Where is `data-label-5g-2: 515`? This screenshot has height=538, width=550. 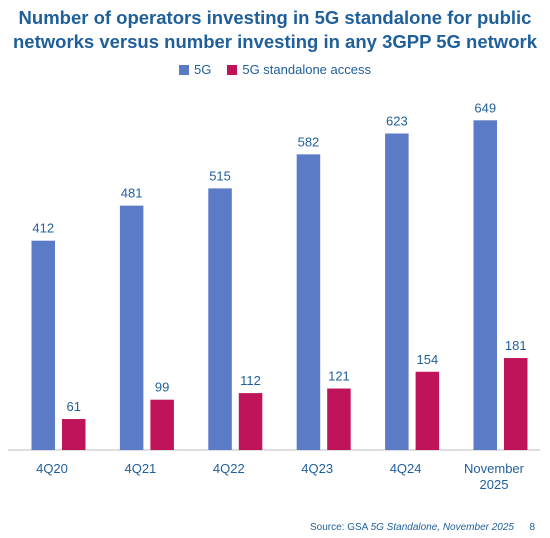
data-label-5g-2: 515 is located at coordinates (220, 175).